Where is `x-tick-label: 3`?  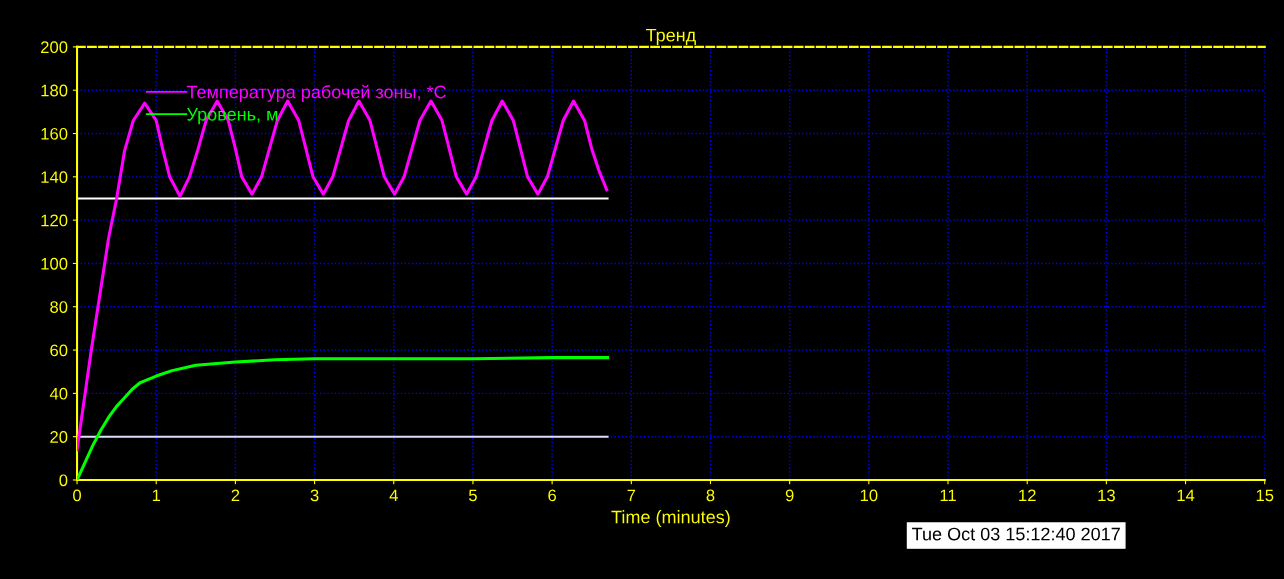 x-tick-label: 3 is located at coordinates (314, 495).